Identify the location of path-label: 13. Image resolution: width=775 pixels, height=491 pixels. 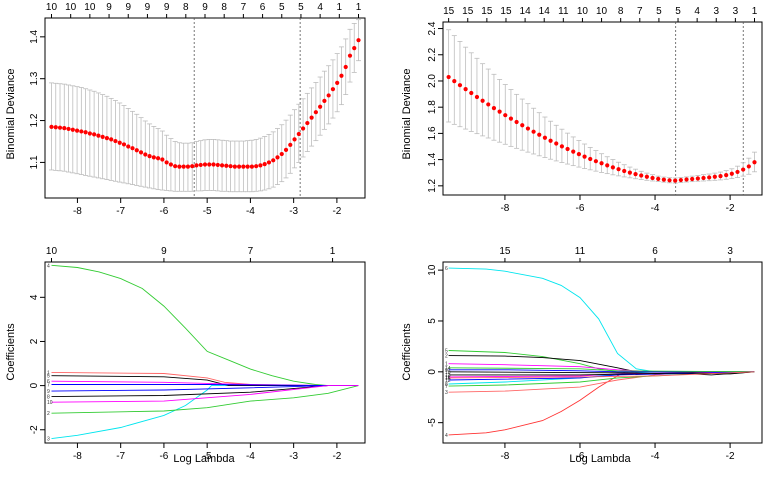
(448, 376).